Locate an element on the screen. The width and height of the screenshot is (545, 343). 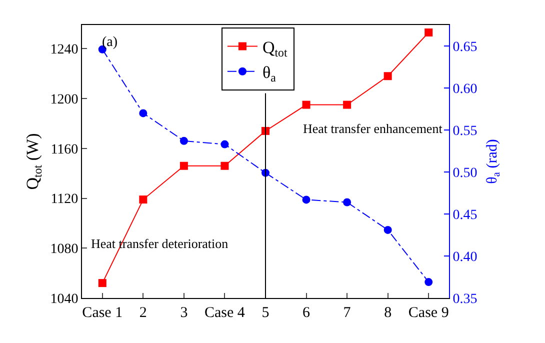
y-tick-label: 1160 is located at coordinates (64, 150).